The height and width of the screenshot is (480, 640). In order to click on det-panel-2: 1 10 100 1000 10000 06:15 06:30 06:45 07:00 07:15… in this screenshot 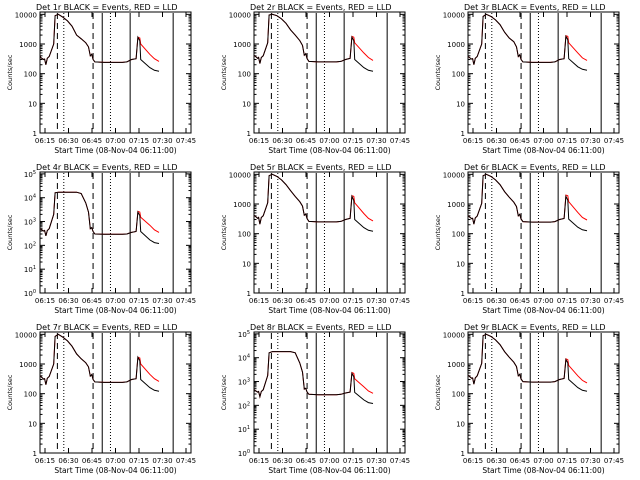, I will do `click(315, 79)`.